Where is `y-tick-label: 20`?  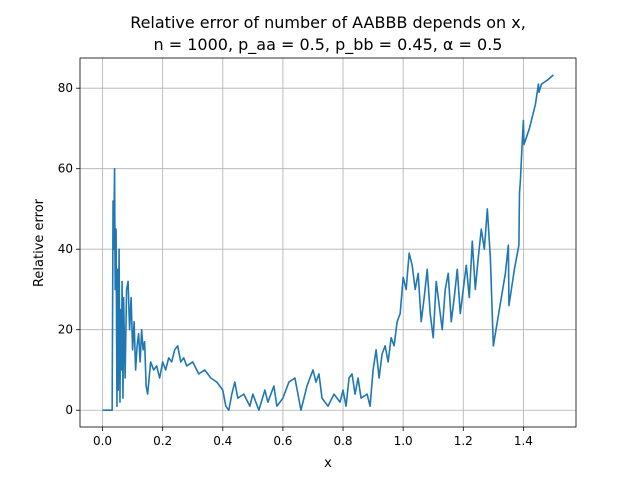
y-tick-label: 20 is located at coordinates (65, 330).